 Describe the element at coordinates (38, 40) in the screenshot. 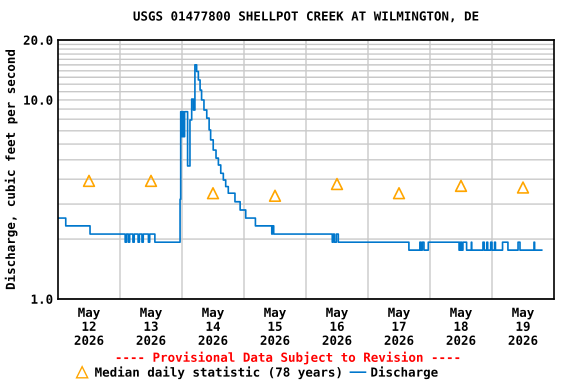

I see `y-tick-label: 20.0` at that location.